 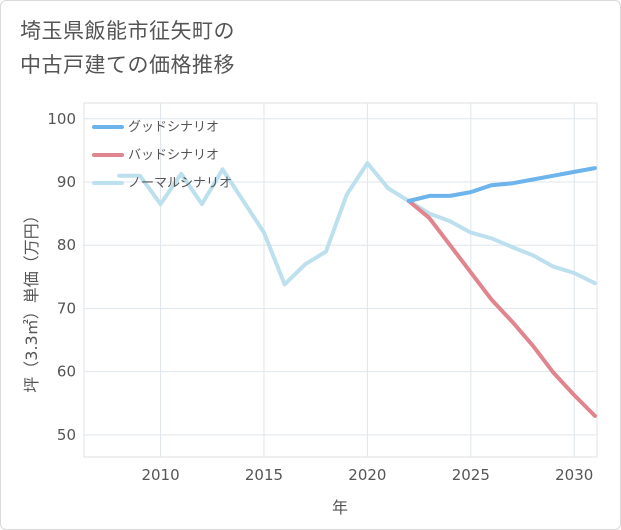 I want to click on y-tick-label-60: 60, so click(x=66, y=372).